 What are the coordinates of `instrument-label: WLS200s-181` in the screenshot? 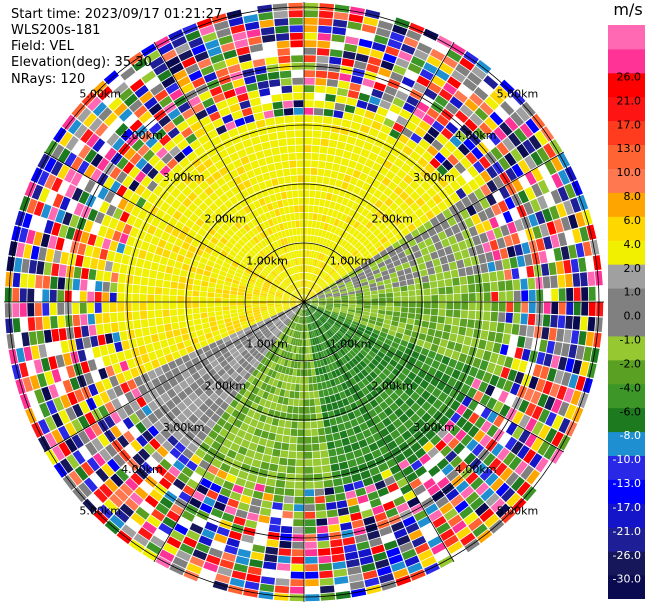 It's located at (56, 30).